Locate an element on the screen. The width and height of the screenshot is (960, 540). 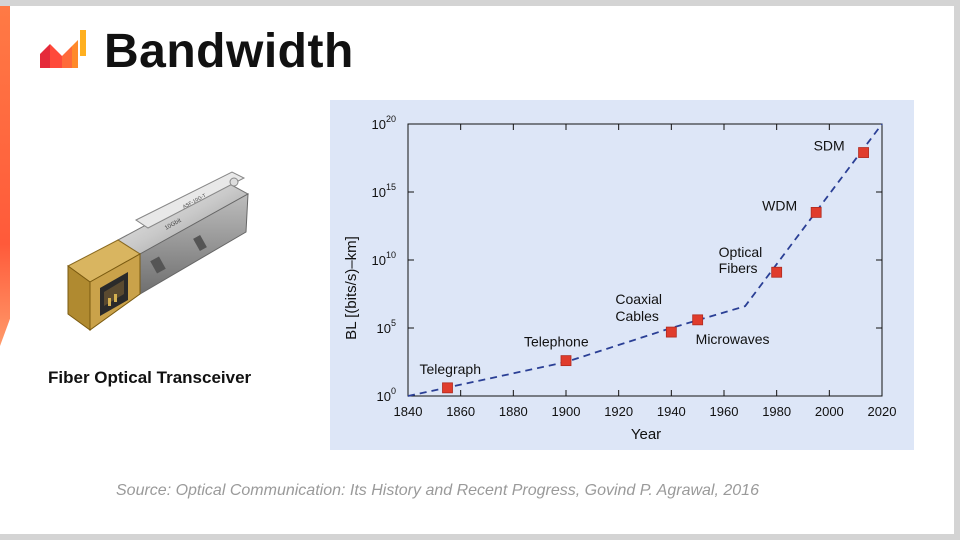
brand-logo-icon is located at coordinates (63, 49).